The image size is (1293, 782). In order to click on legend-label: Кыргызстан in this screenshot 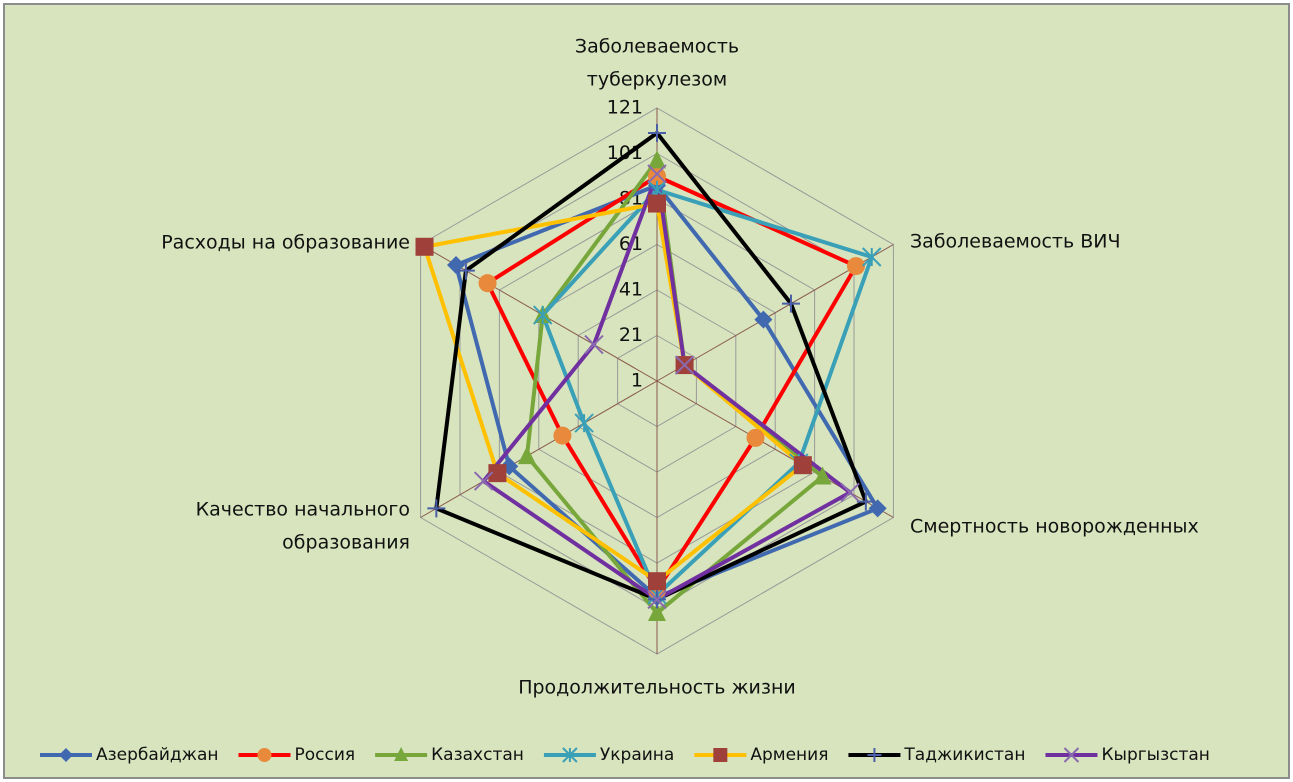, I will do `click(1155, 755)`.